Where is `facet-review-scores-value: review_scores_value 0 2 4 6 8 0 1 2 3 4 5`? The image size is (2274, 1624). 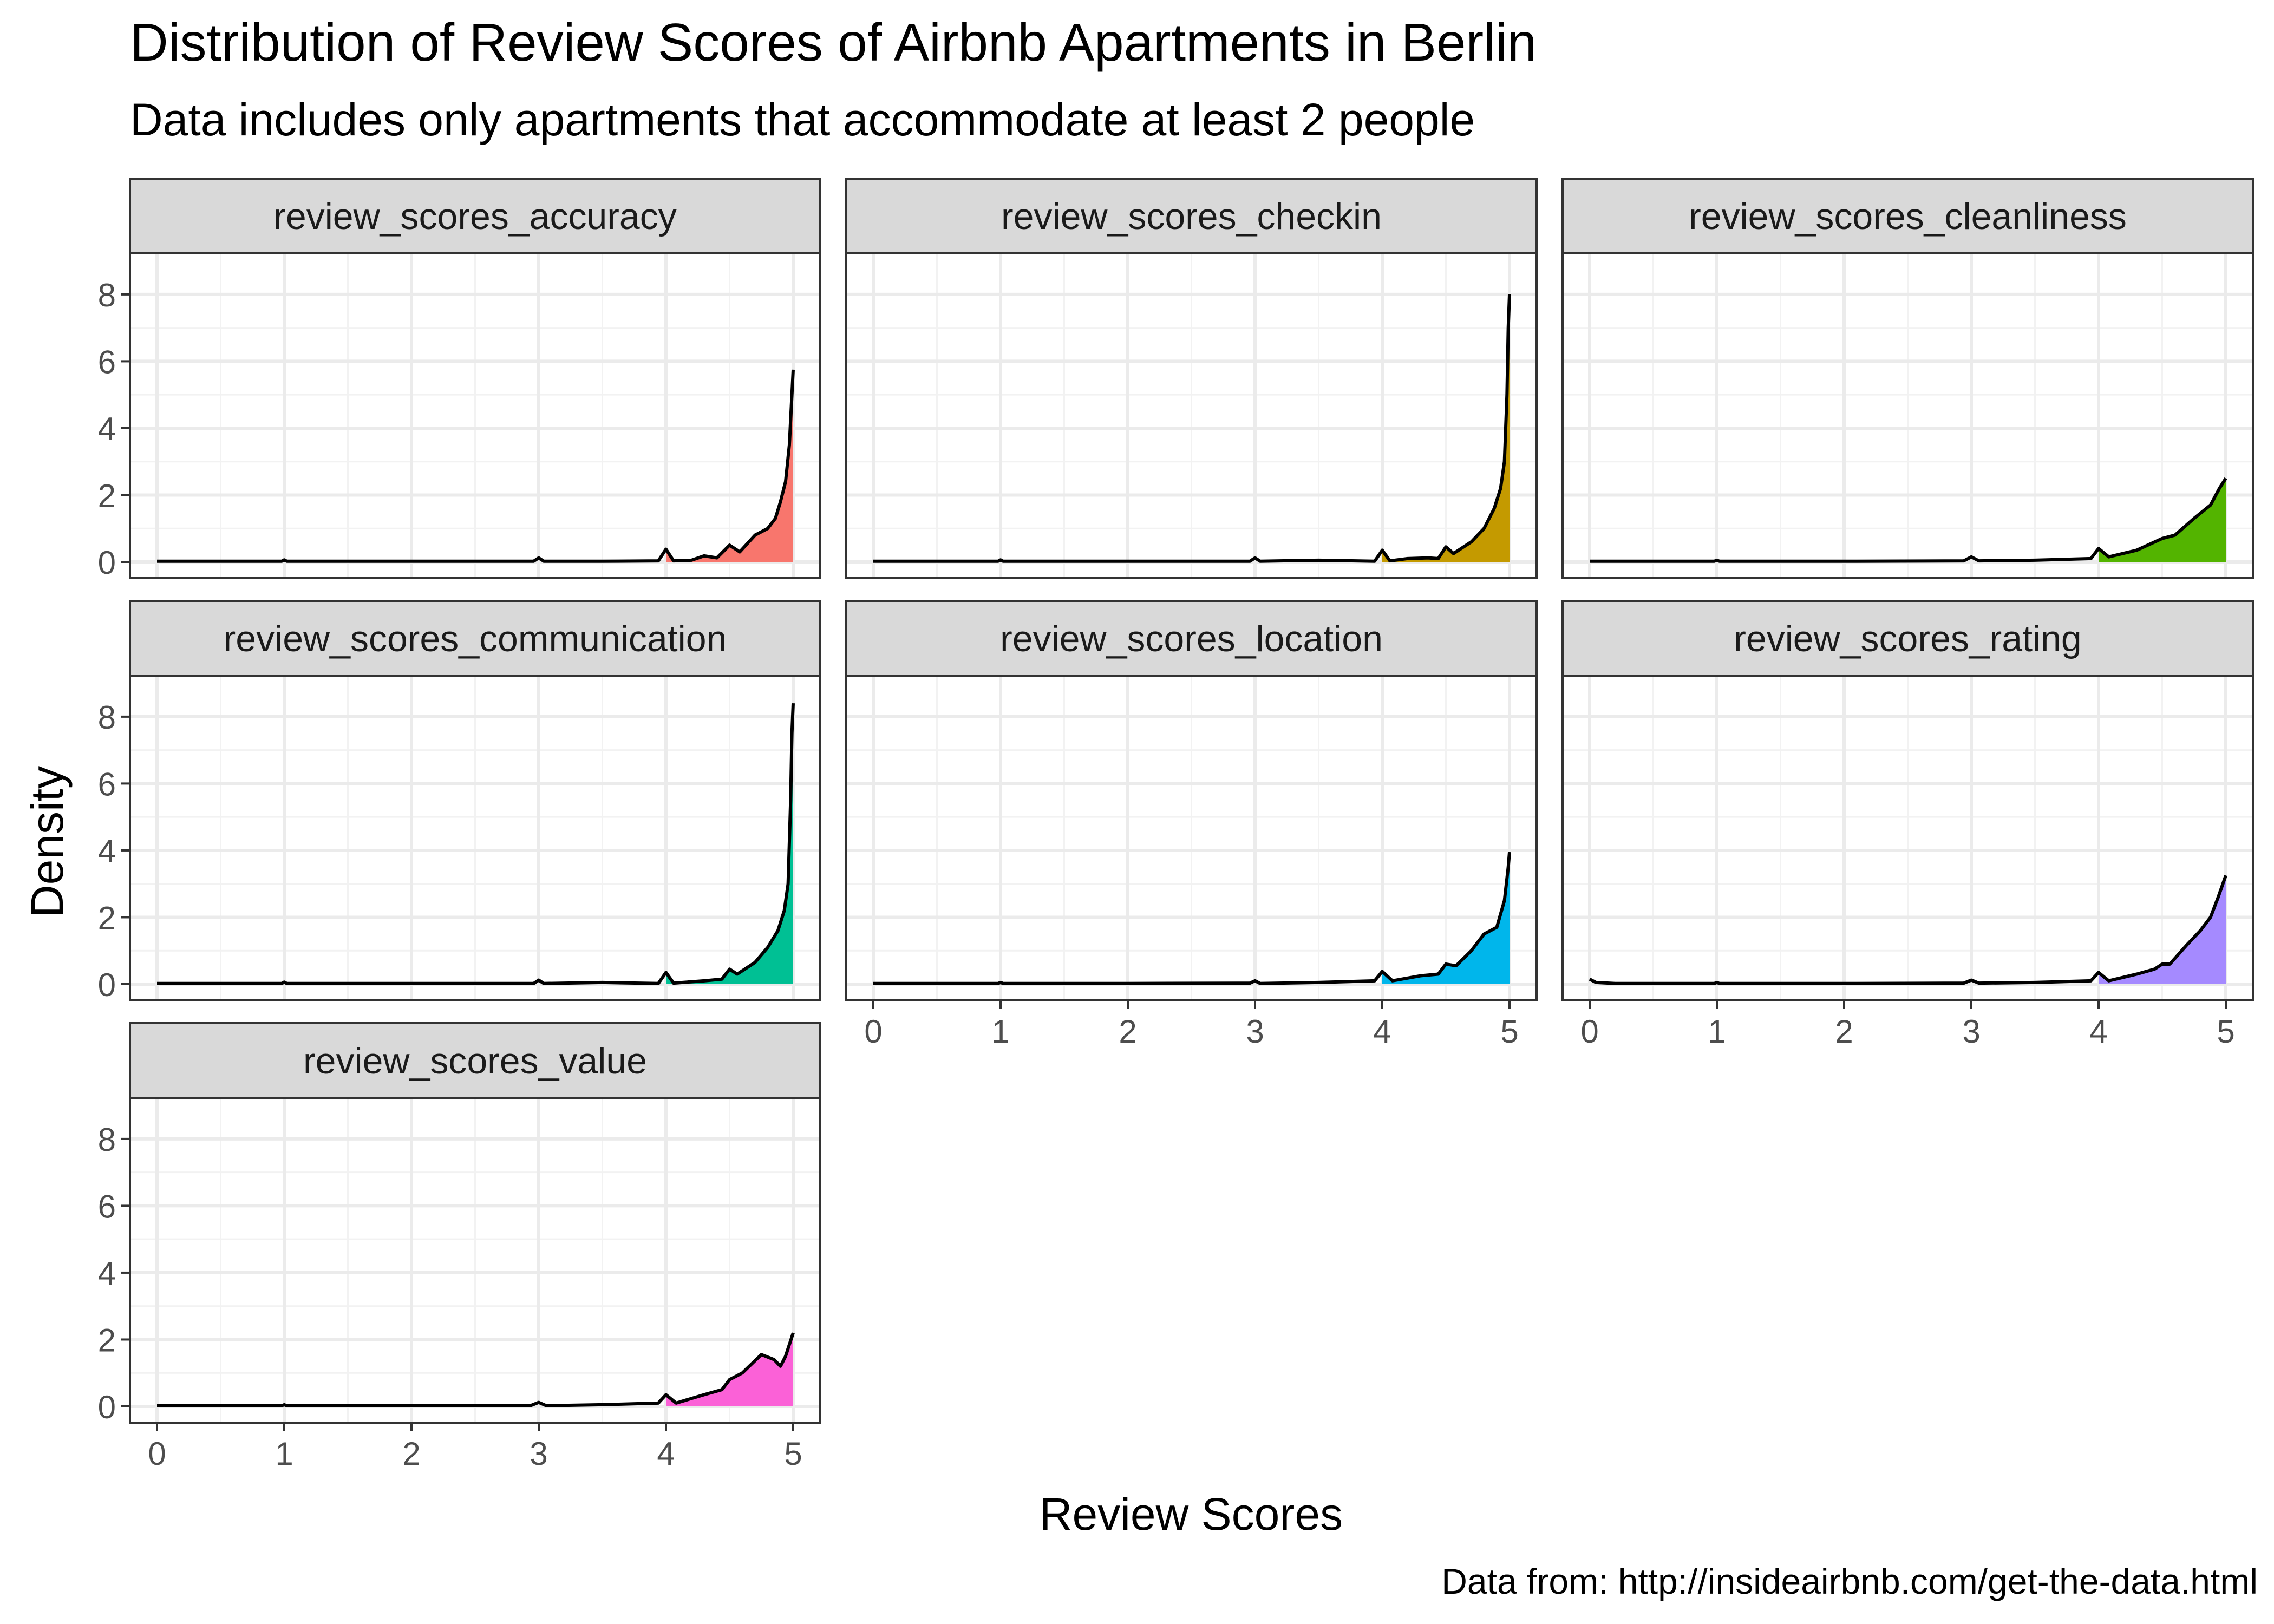 facet-review-scores-value: review_scores_value 0 2 4 6 8 0 1 2 3 4 5 is located at coordinates (460, 1247).